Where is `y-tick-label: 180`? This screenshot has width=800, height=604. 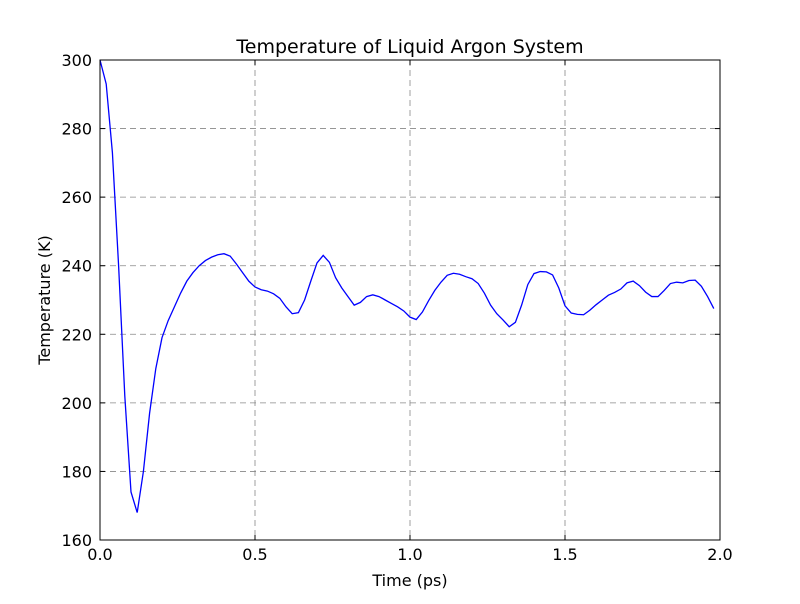
y-tick-label: 180 is located at coordinates (76, 471).